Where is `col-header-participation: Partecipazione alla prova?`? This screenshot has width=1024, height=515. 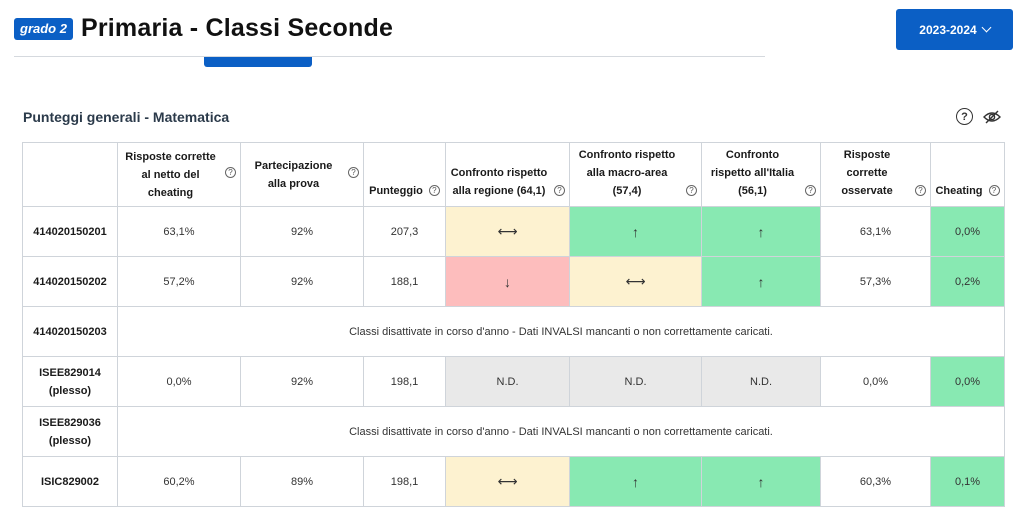 col-header-participation: Partecipazione alla prova? is located at coordinates (302, 174).